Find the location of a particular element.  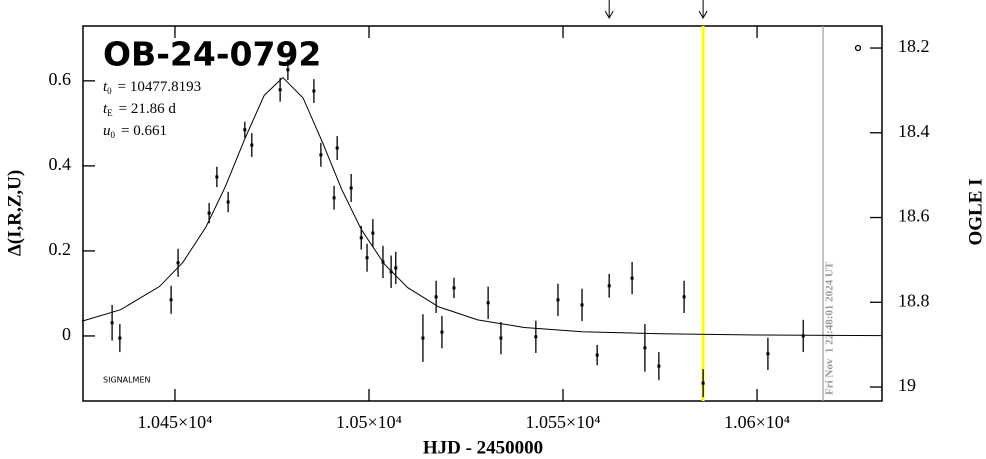

y2-tick-label: 18.2 is located at coordinates (914, 46).